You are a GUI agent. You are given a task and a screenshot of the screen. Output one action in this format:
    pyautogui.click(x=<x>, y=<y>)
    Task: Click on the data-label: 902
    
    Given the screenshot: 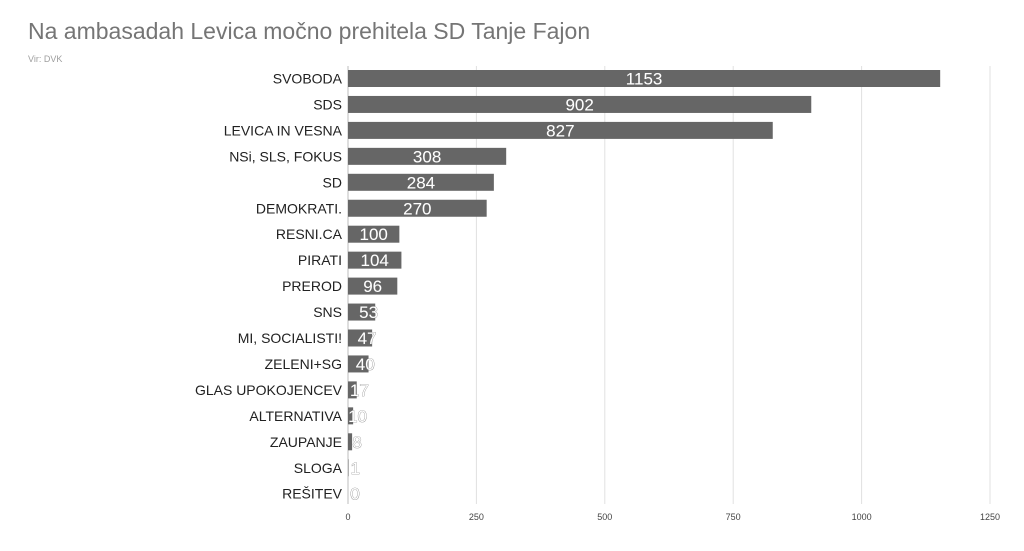 What is the action you would take?
    pyautogui.click(x=579, y=104)
    